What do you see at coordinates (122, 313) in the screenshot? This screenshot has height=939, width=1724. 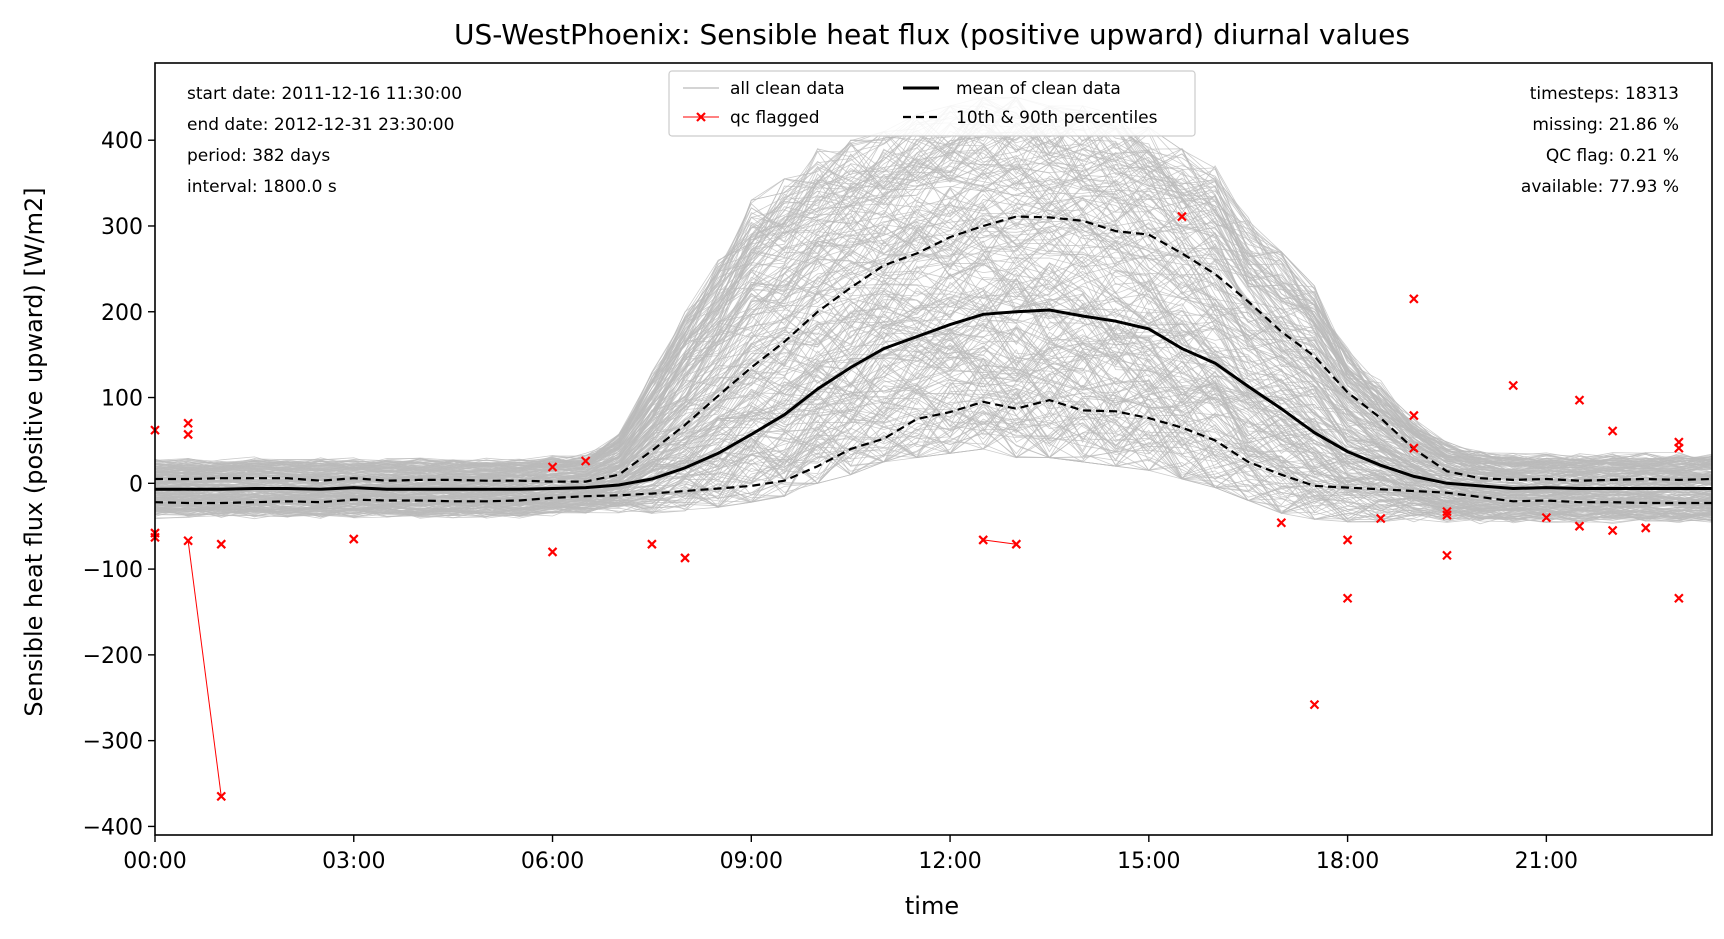 I see `y-tick-label: 200` at bounding box center [122, 313].